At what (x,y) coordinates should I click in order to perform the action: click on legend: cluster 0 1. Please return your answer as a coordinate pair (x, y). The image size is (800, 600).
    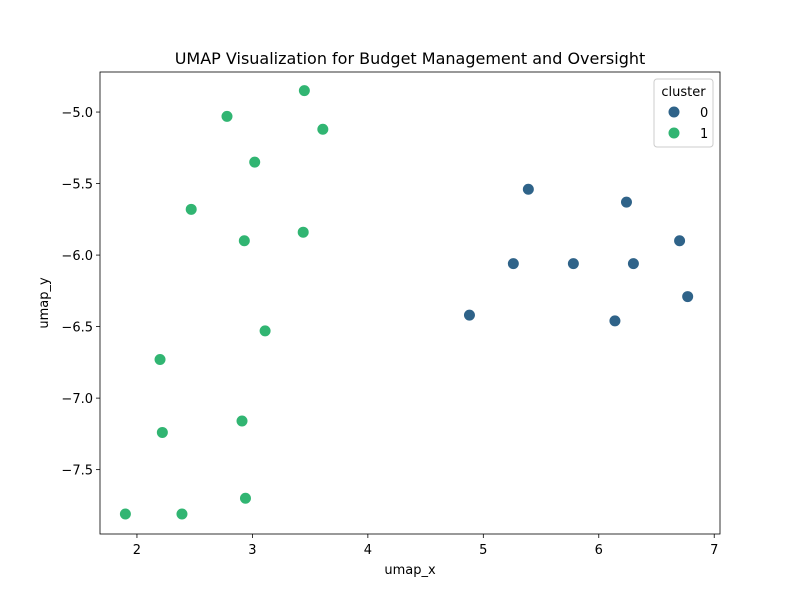
    Looking at the image, I should click on (683, 113).